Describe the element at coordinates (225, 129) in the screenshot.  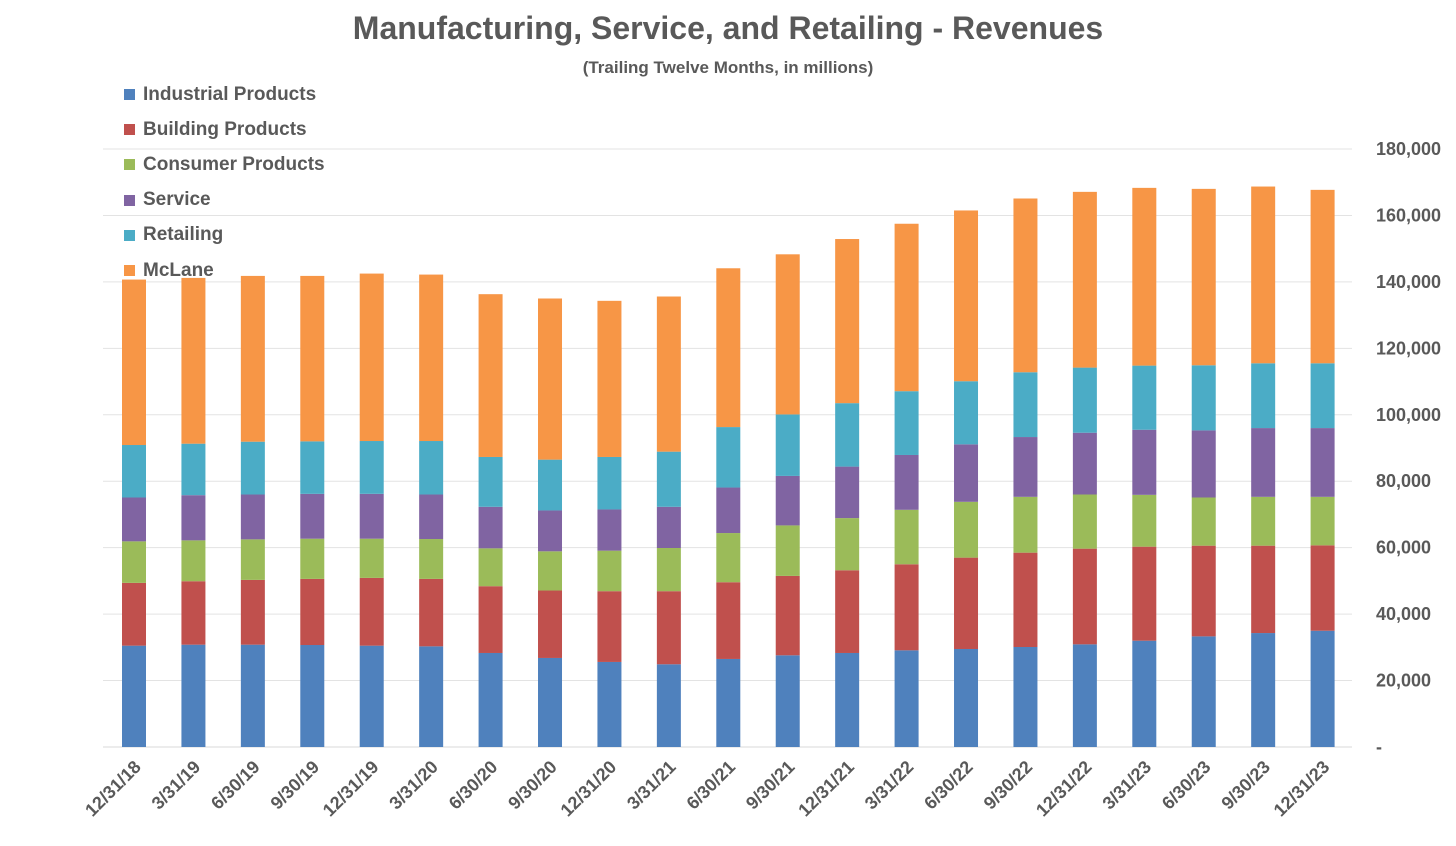
I see `legend-label-building-products: Building Products` at that location.